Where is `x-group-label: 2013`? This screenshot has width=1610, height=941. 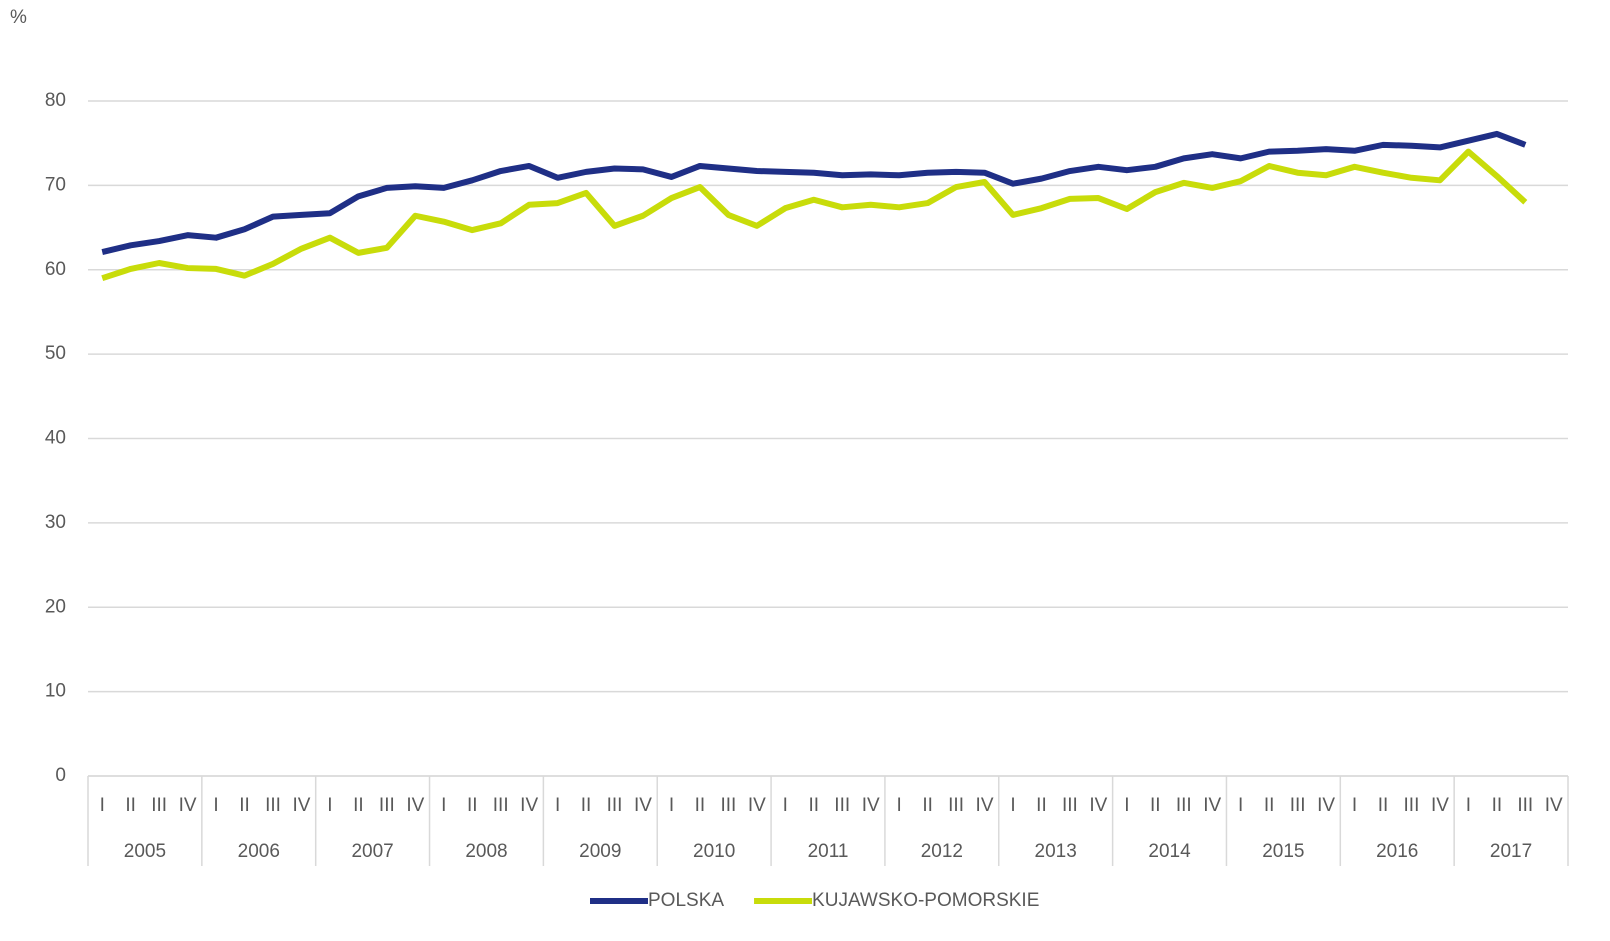
x-group-label: 2013 is located at coordinates (1056, 851).